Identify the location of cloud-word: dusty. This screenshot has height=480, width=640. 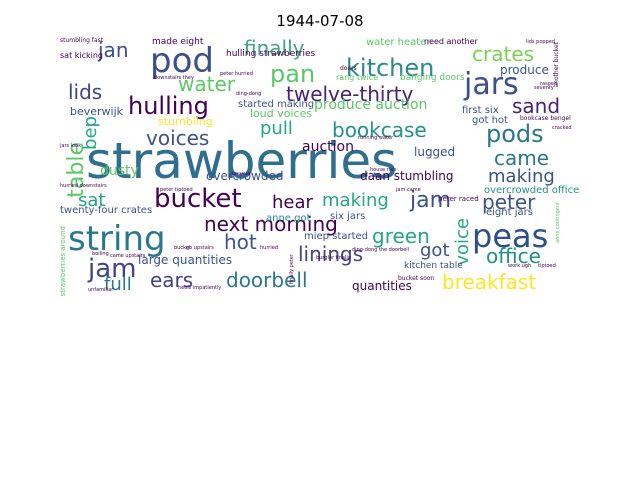
(119, 171).